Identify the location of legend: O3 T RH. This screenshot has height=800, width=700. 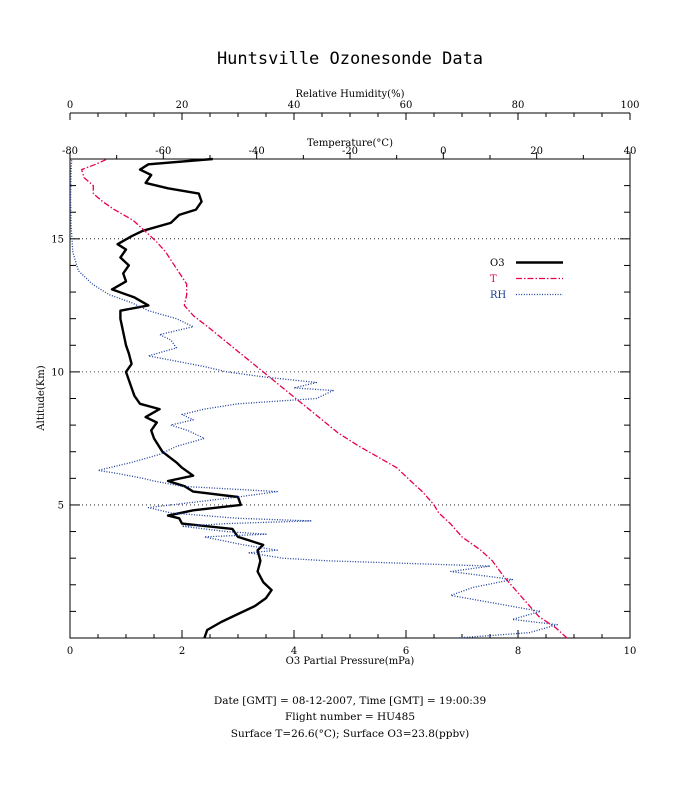
(526, 279).